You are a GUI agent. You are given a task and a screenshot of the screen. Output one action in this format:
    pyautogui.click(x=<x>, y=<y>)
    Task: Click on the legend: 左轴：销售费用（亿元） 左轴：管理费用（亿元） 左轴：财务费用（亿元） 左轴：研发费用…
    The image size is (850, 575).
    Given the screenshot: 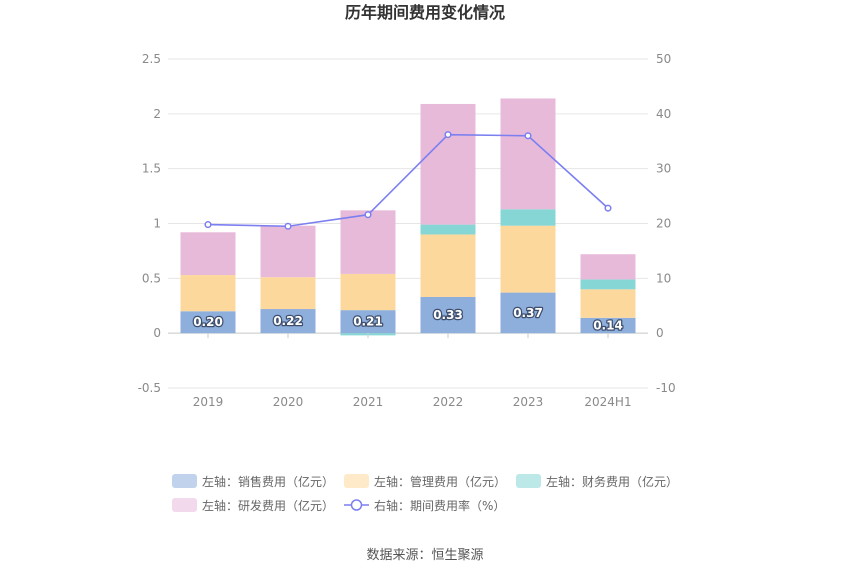 What is the action you would take?
    pyautogui.click(x=425, y=493)
    